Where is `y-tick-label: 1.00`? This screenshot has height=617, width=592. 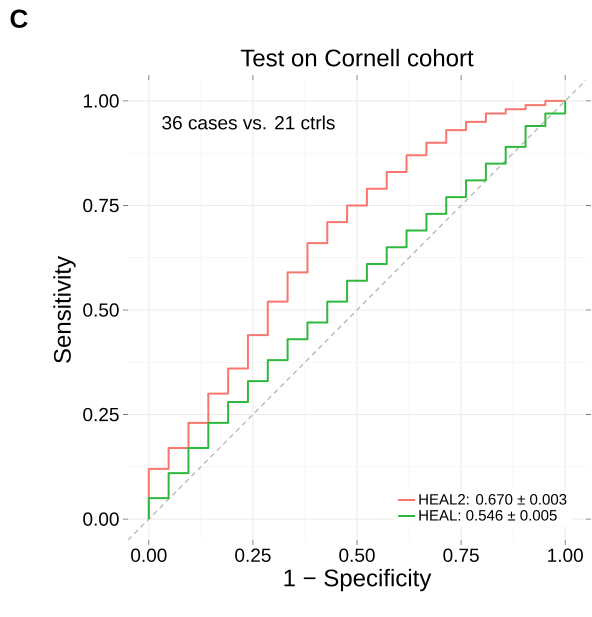
y-tick-label: 1.00 is located at coordinates (101, 101).